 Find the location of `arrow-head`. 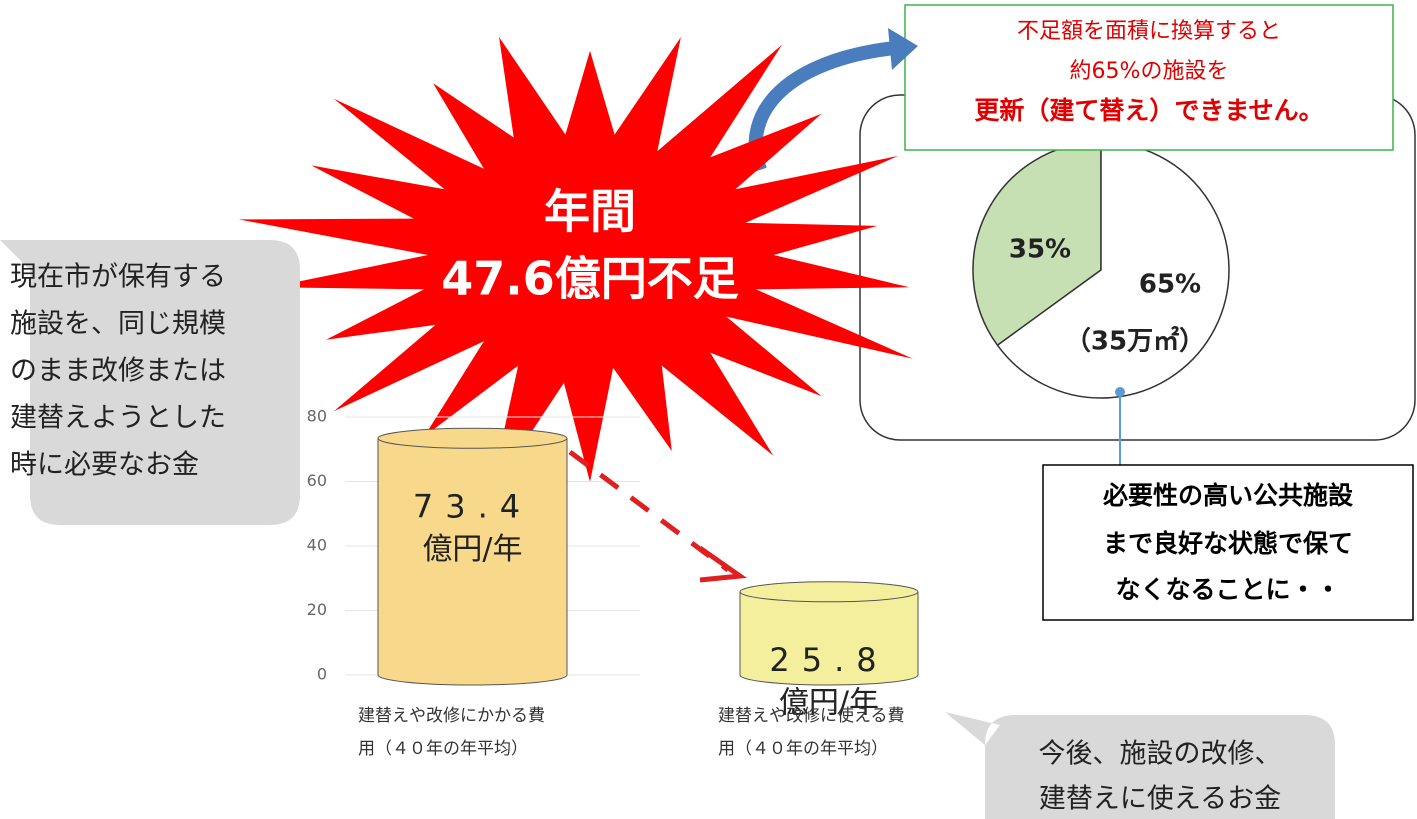

arrow-head is located at coordinates (903, 49).